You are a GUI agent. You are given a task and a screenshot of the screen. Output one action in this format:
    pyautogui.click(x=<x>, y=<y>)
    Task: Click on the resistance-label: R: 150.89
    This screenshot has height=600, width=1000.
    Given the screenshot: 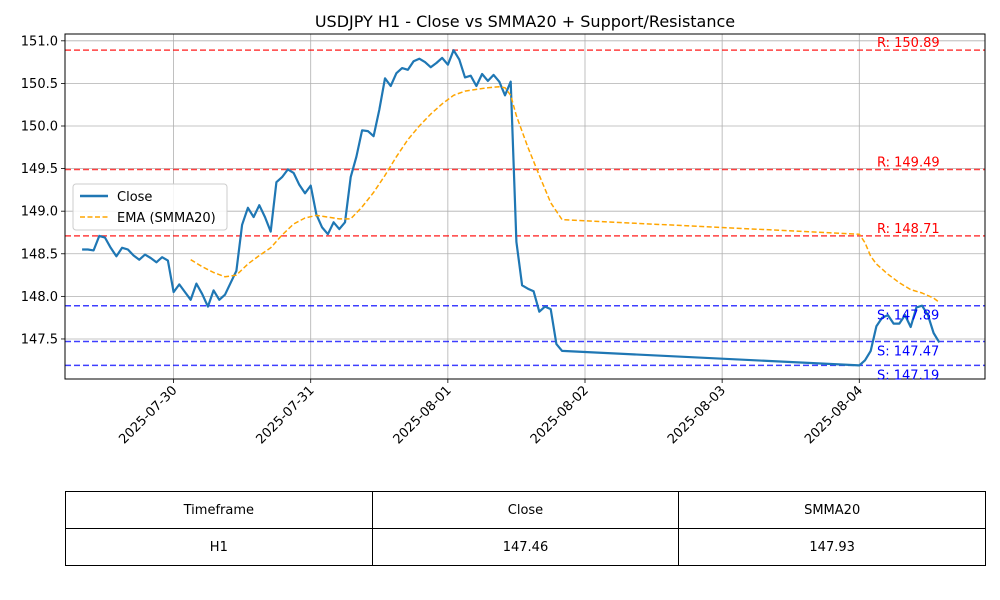 What is the action you would take?
    pyautogui.click(x=908, y=43)
    